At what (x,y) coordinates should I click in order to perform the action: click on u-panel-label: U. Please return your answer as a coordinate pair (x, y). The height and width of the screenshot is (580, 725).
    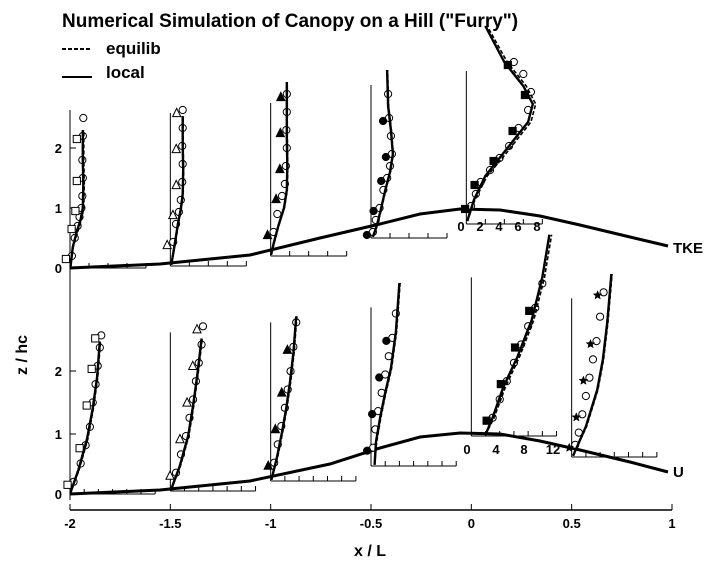
    Looking at the image, I should click on (678, 472).